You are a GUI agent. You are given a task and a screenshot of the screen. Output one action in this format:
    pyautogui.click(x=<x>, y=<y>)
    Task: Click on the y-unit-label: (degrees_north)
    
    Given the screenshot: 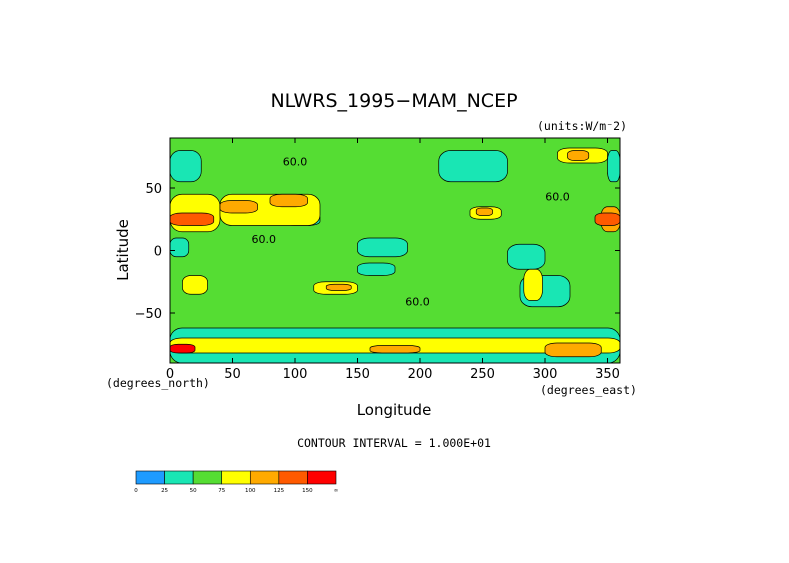 What is the action you would take?
    pyautogui.click(x=158, y=383)
    